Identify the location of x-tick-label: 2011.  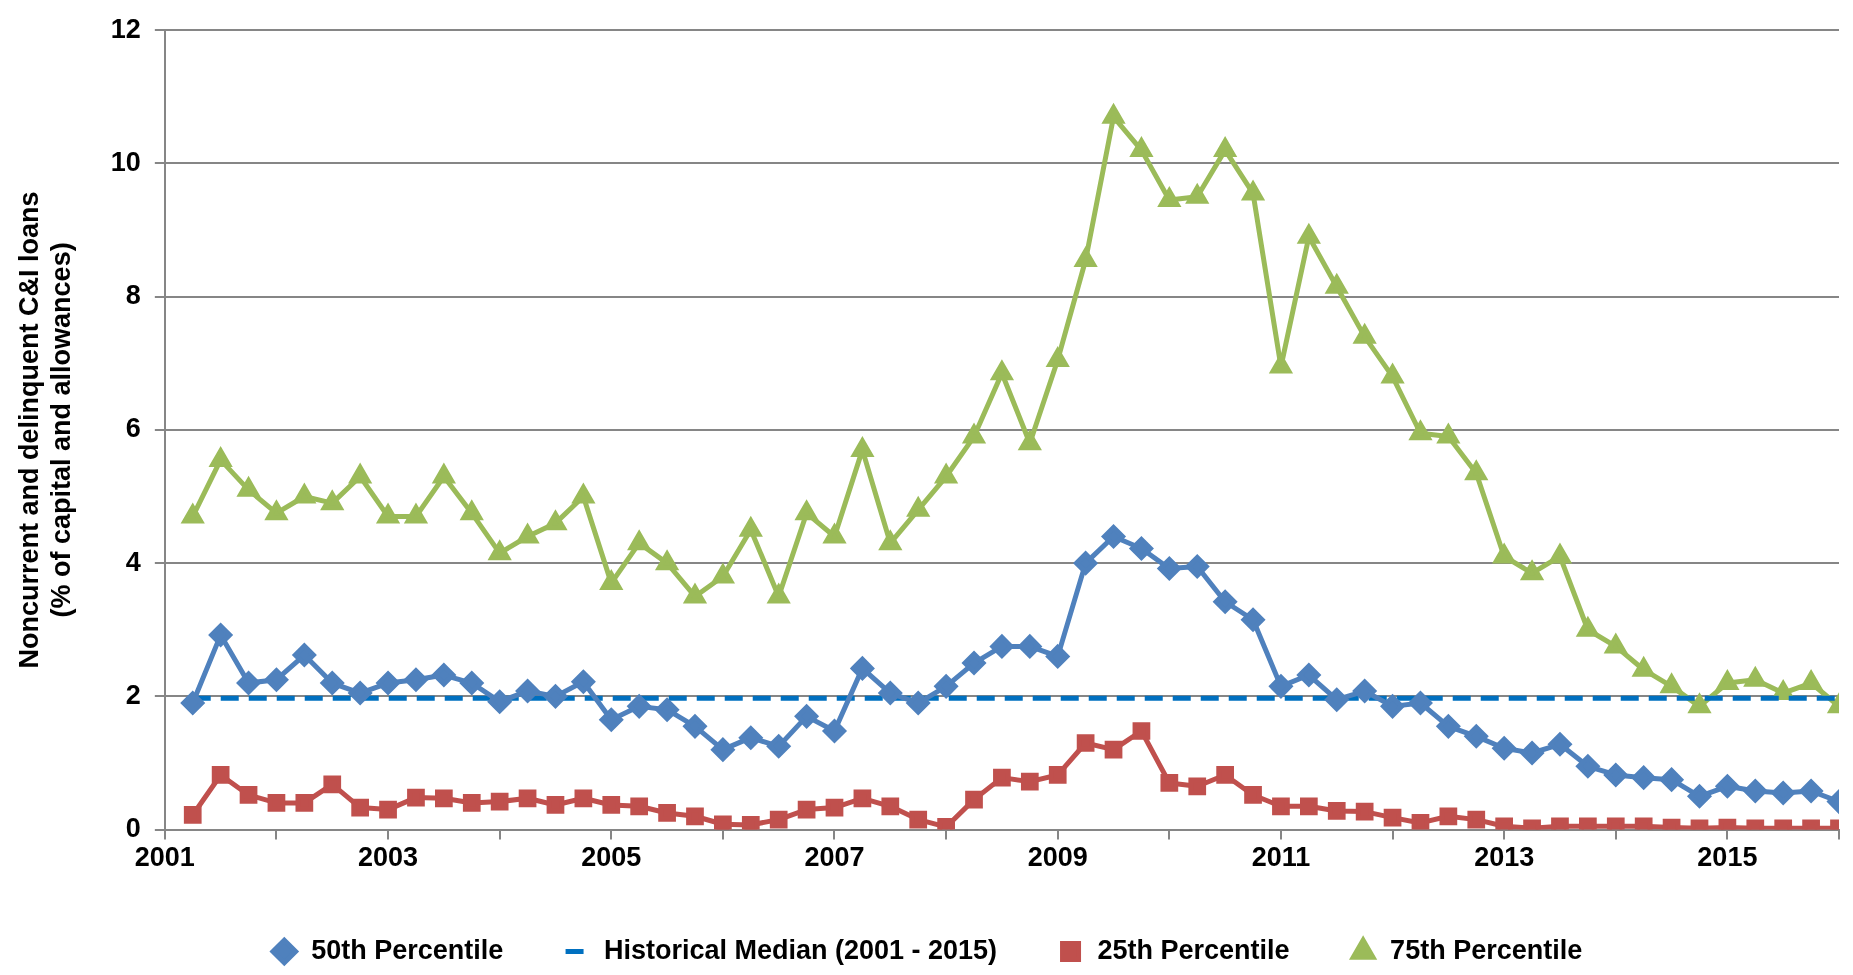
(1281, 857).